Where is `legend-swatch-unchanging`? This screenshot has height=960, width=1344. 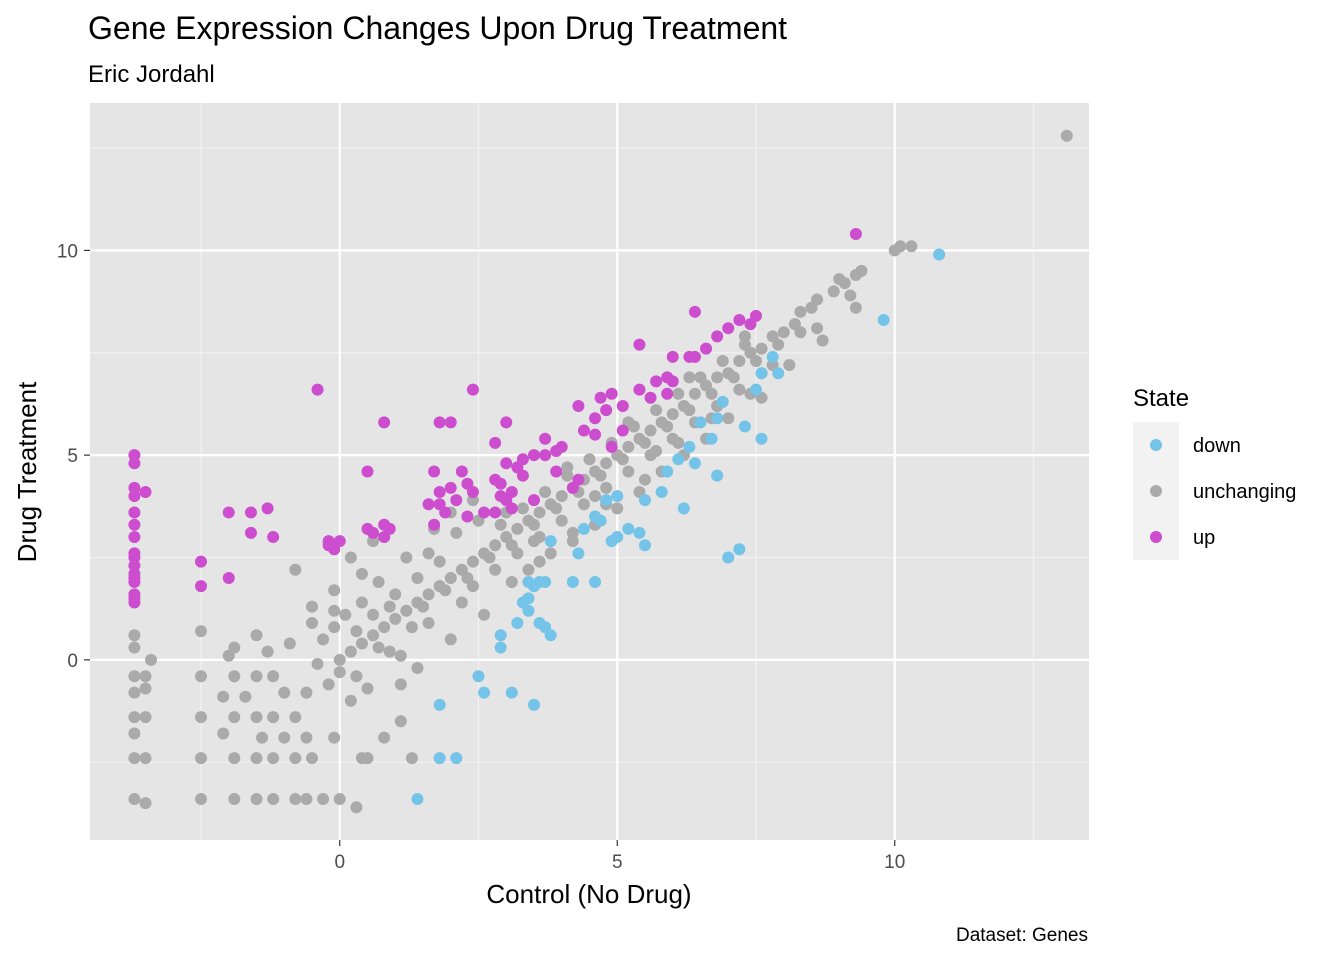 legend-swatch-unchanging is located at coordinates (1156, 491).